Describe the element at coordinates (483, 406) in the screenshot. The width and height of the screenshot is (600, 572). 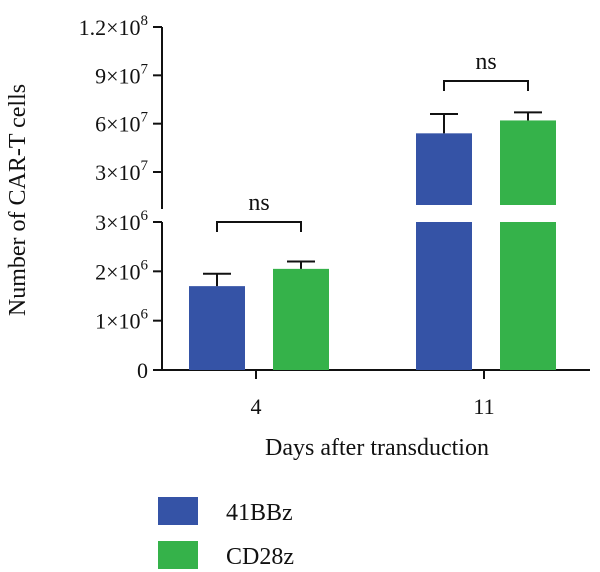
I see `x-tick-label: 11` at that location.